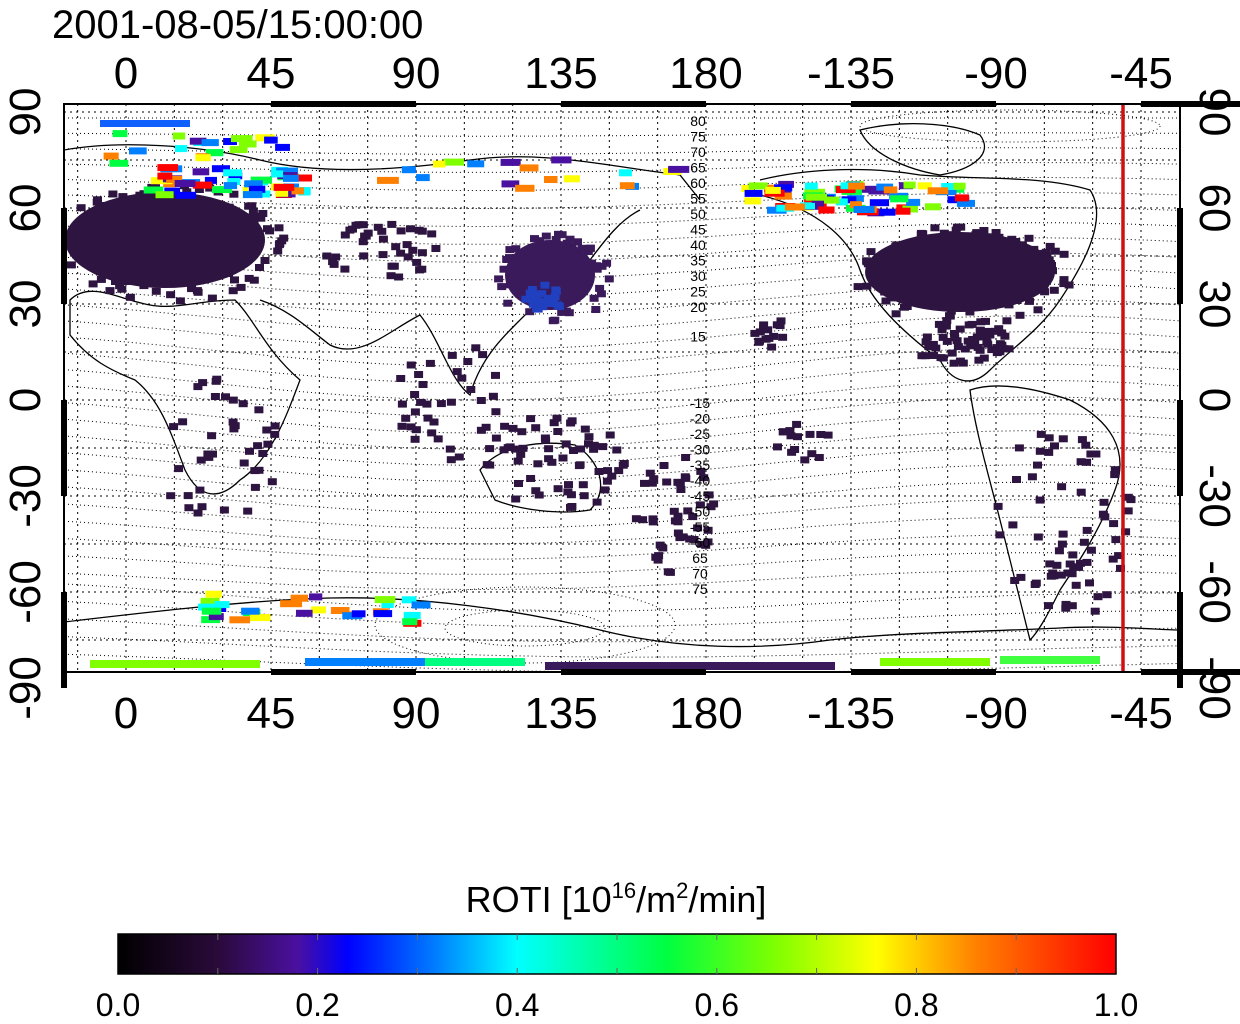 Image resolution: width=1240 pixels, height=1024 pixels. I want to click on y-axis-left-labels: 90 60 30 0 -30 -60 -90, so click(25, 404).